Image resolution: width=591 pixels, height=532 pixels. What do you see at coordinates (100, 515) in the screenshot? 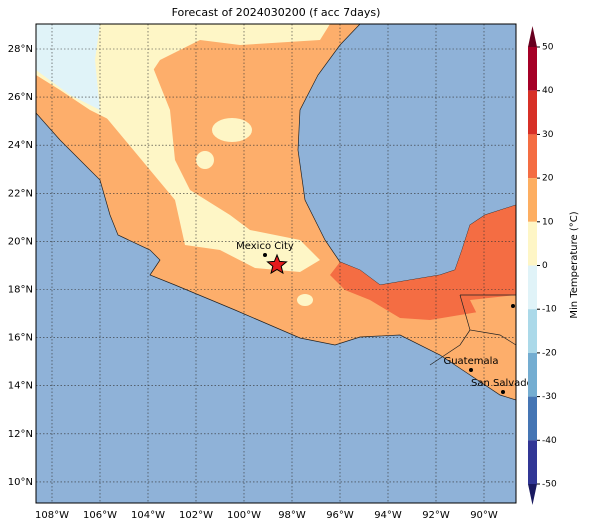
I see `lon-label: 106°W` at bounding box center [100, 515].